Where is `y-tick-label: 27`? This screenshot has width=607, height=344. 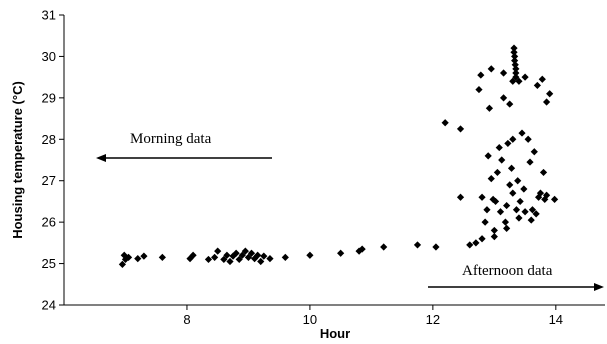 y-tick-label: 27 is located at coordinates (49, 180).